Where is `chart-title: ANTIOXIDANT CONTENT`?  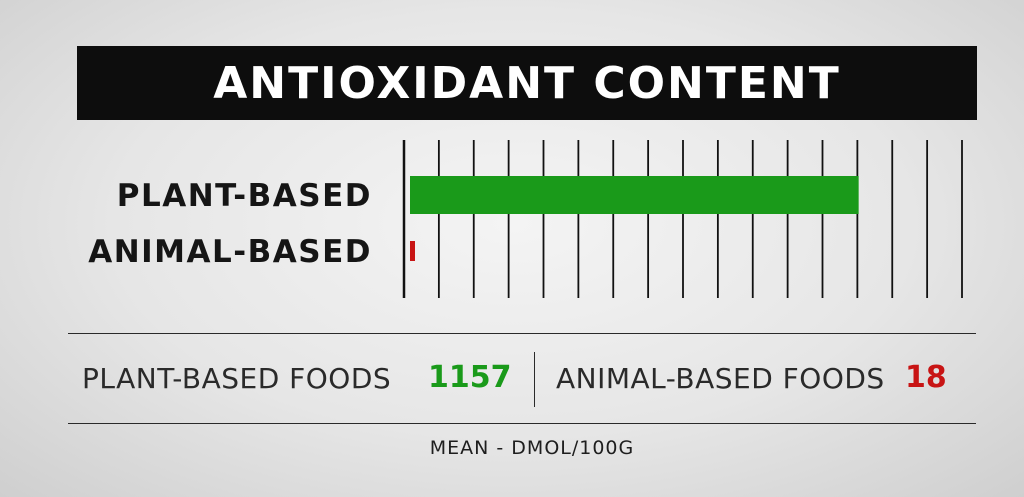 chart-title: ANTIOXIDANT CONTENT is located at coordinates (527, 83).